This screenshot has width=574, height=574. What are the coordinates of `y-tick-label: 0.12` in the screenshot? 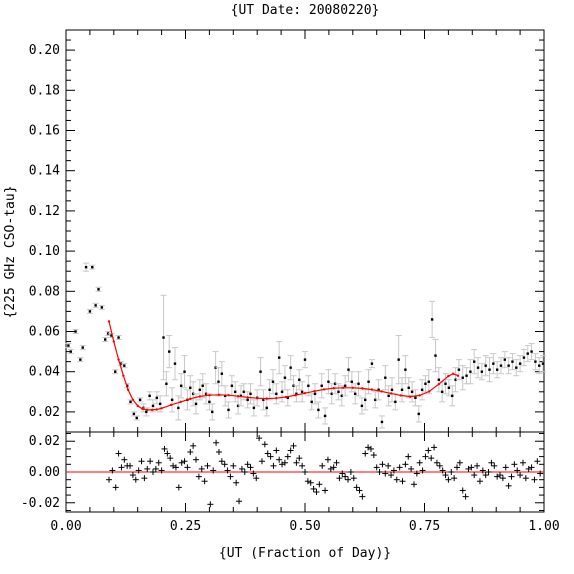 It's located at (44, 211).